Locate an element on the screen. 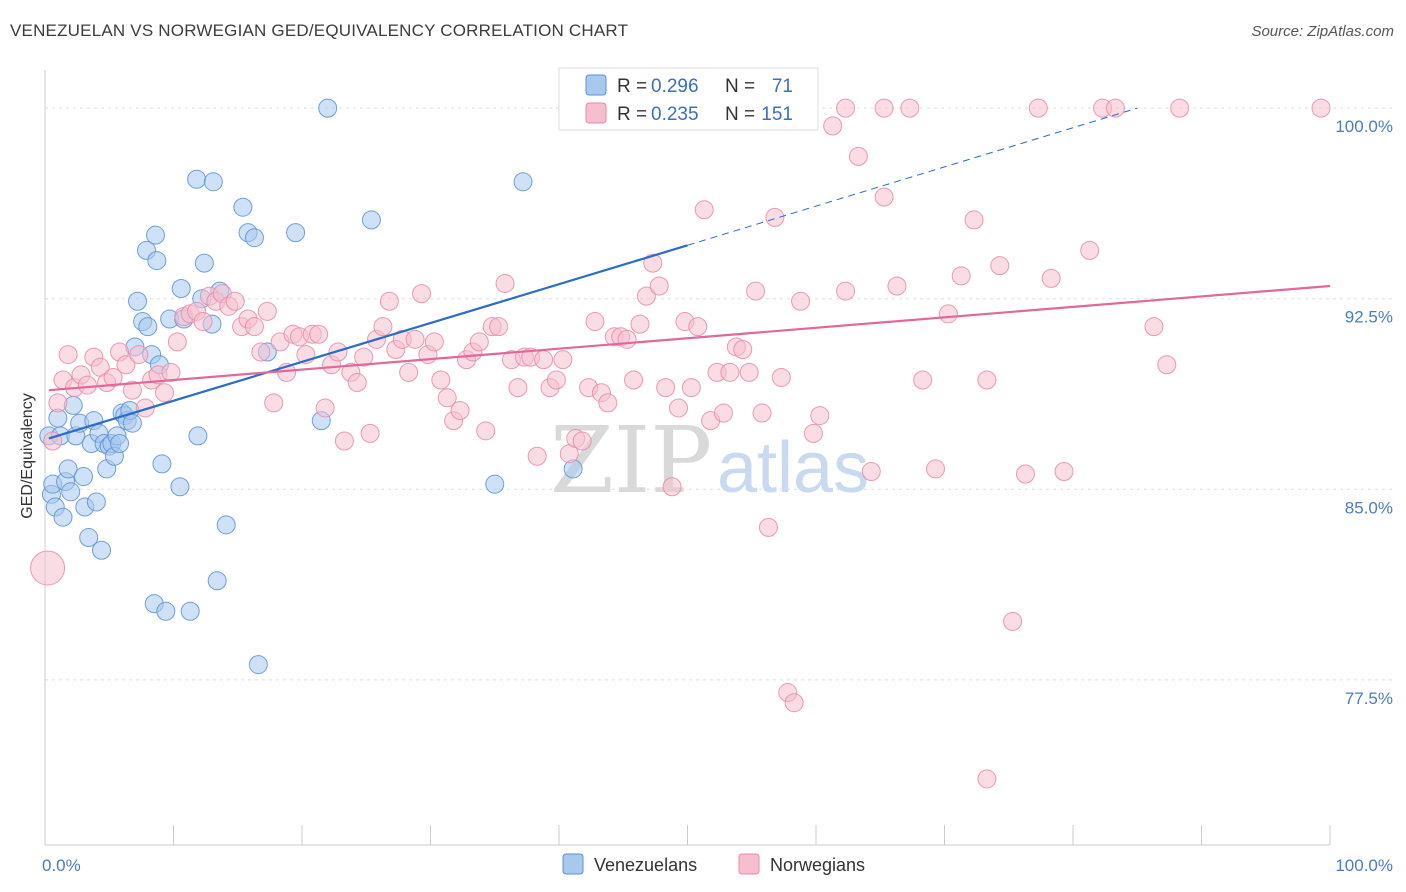 The width and height of the screenshot is (1406, 892). legend-n-value-1: 71 is located at coordinates (782, 86).